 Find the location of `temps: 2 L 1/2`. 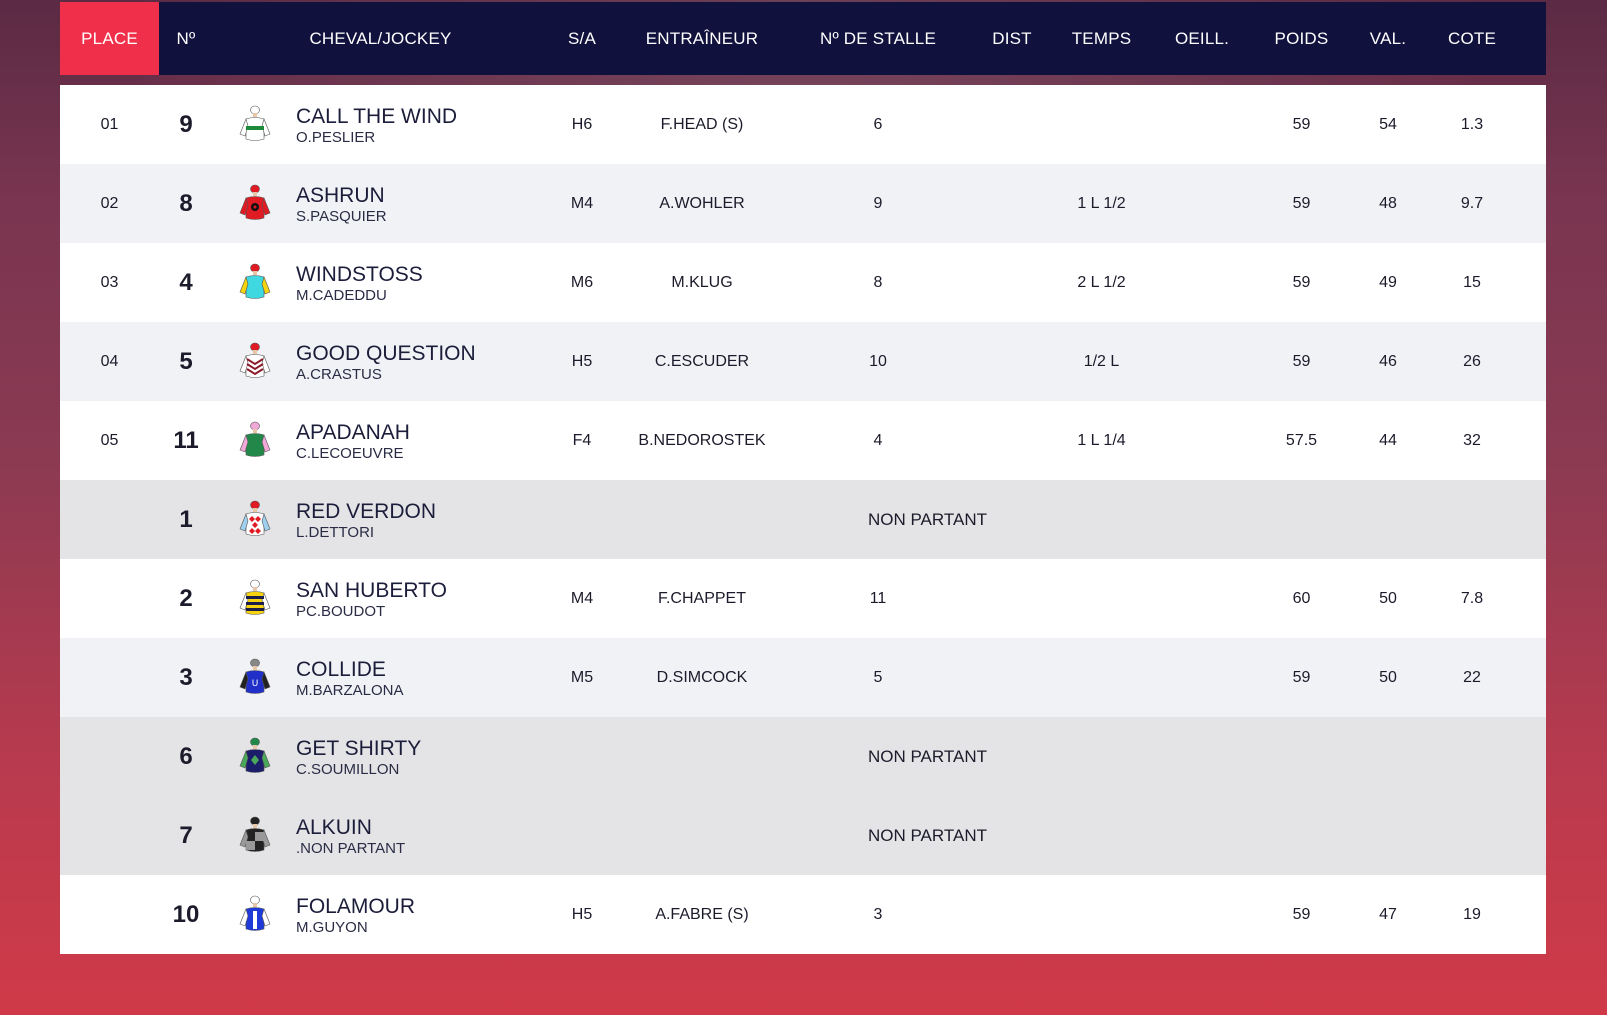

temps: 2 L 1/2 is located at coordinates (1101, 282).